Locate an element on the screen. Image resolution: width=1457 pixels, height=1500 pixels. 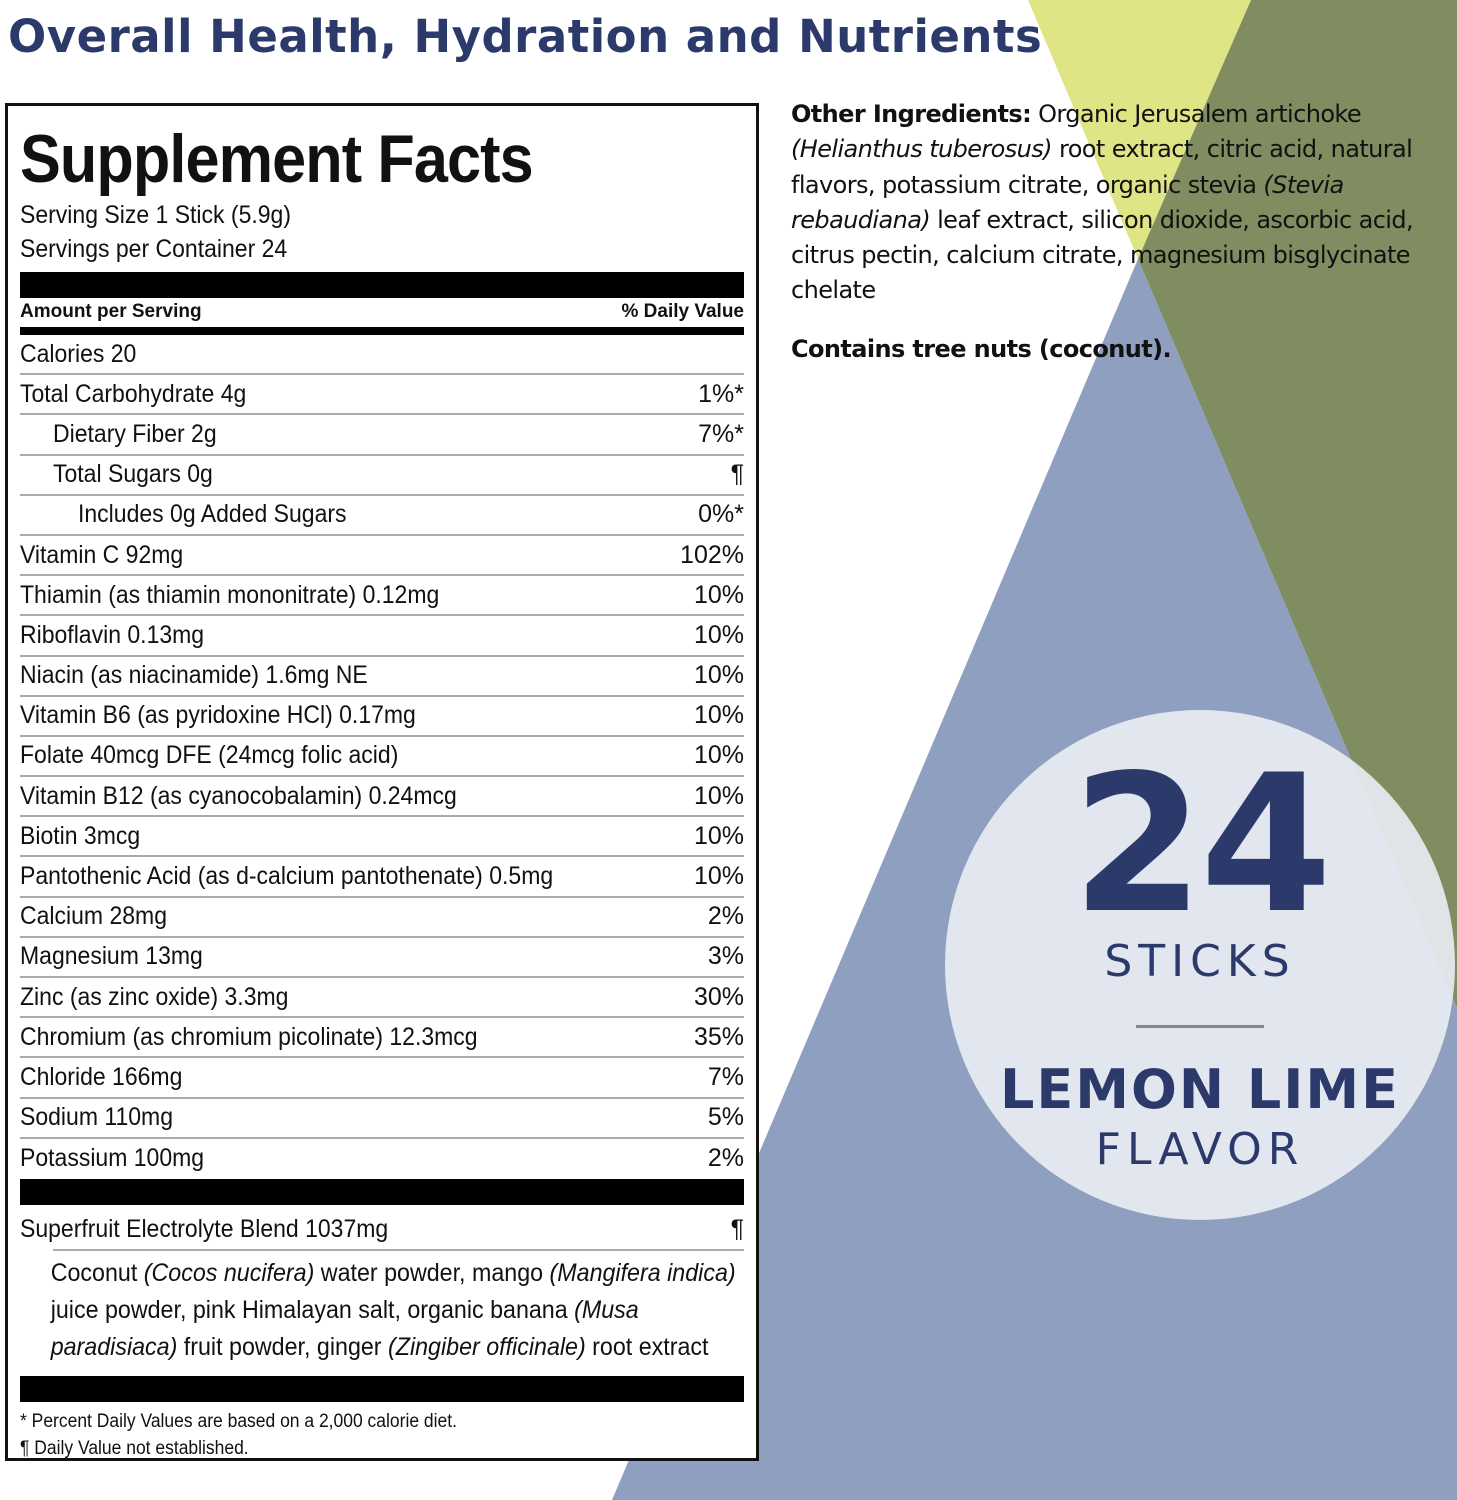
facts-heading: Supplement Facts is located at coordinates (277, 159).